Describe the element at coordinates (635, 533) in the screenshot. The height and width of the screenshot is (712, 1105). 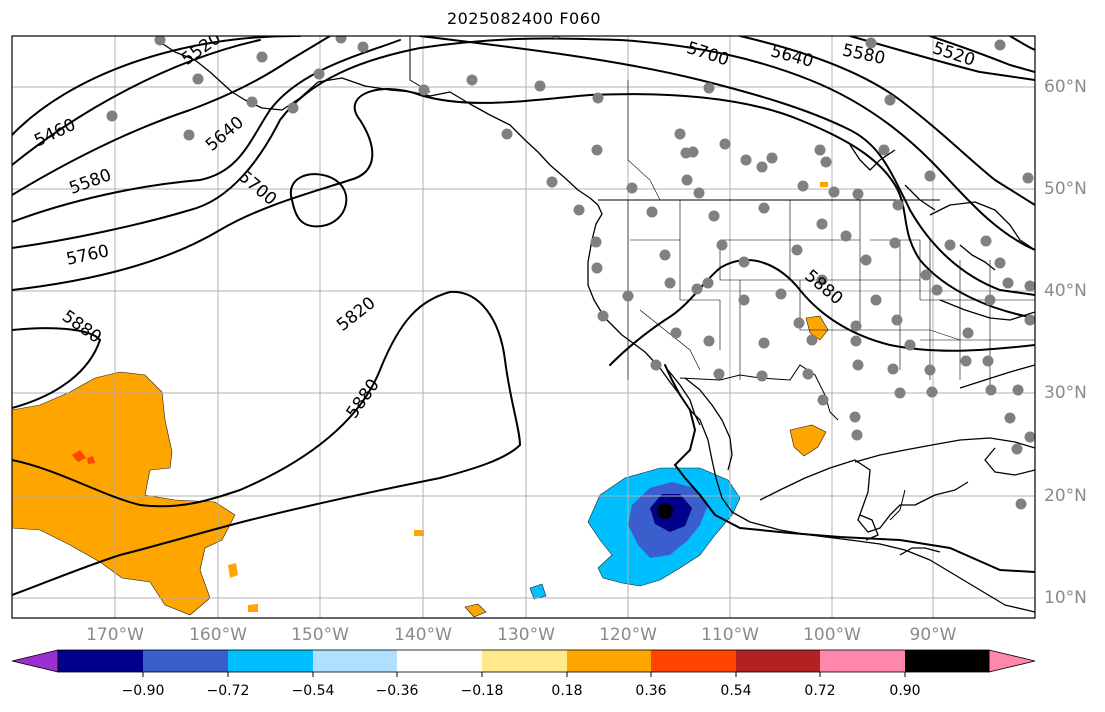
I see `negative-anomaly-shading` at that location.